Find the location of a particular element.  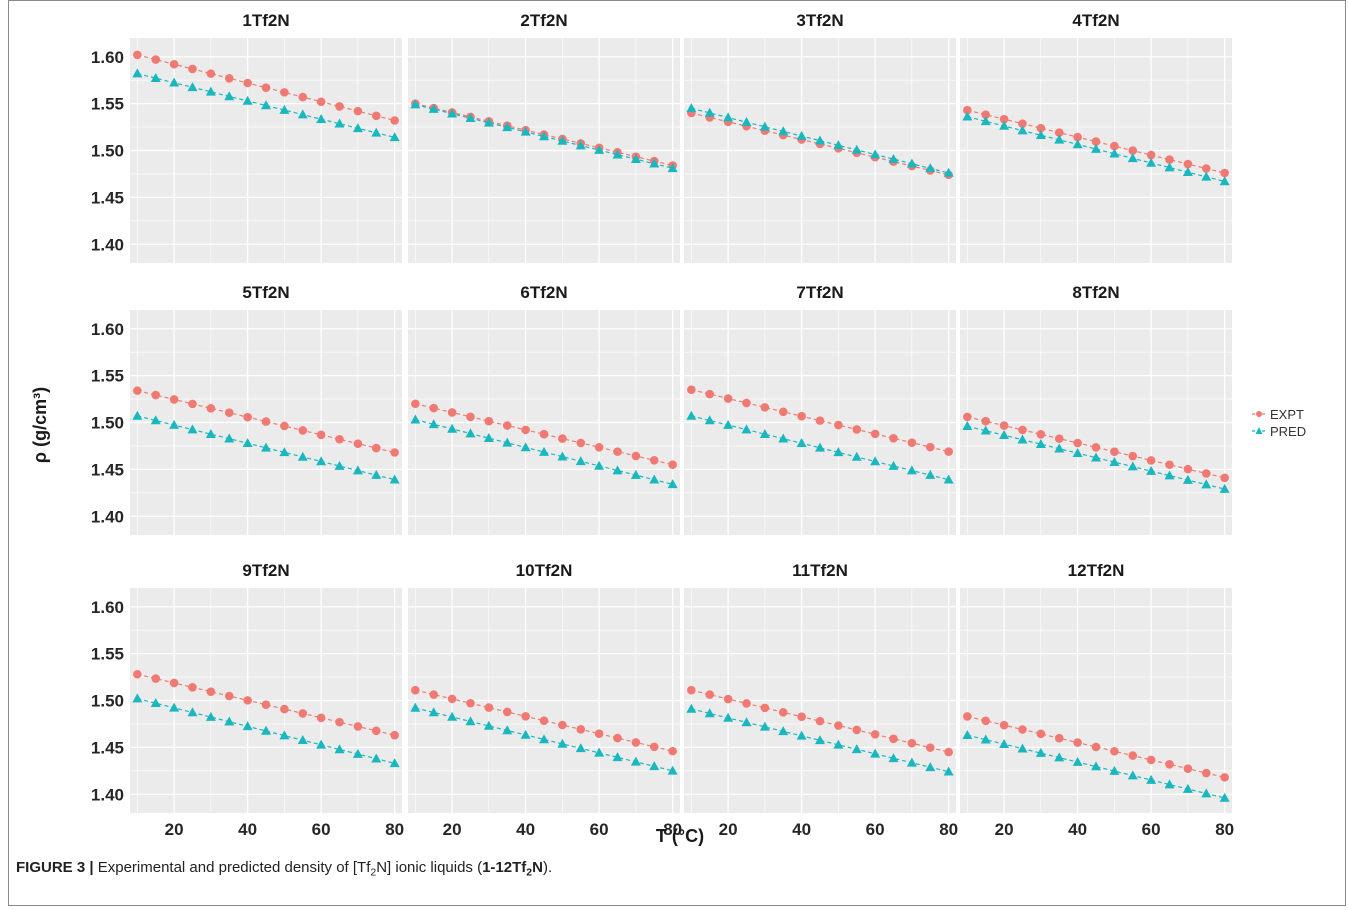

y-tick-label: 1.60 is located at coordinates (107, 607).